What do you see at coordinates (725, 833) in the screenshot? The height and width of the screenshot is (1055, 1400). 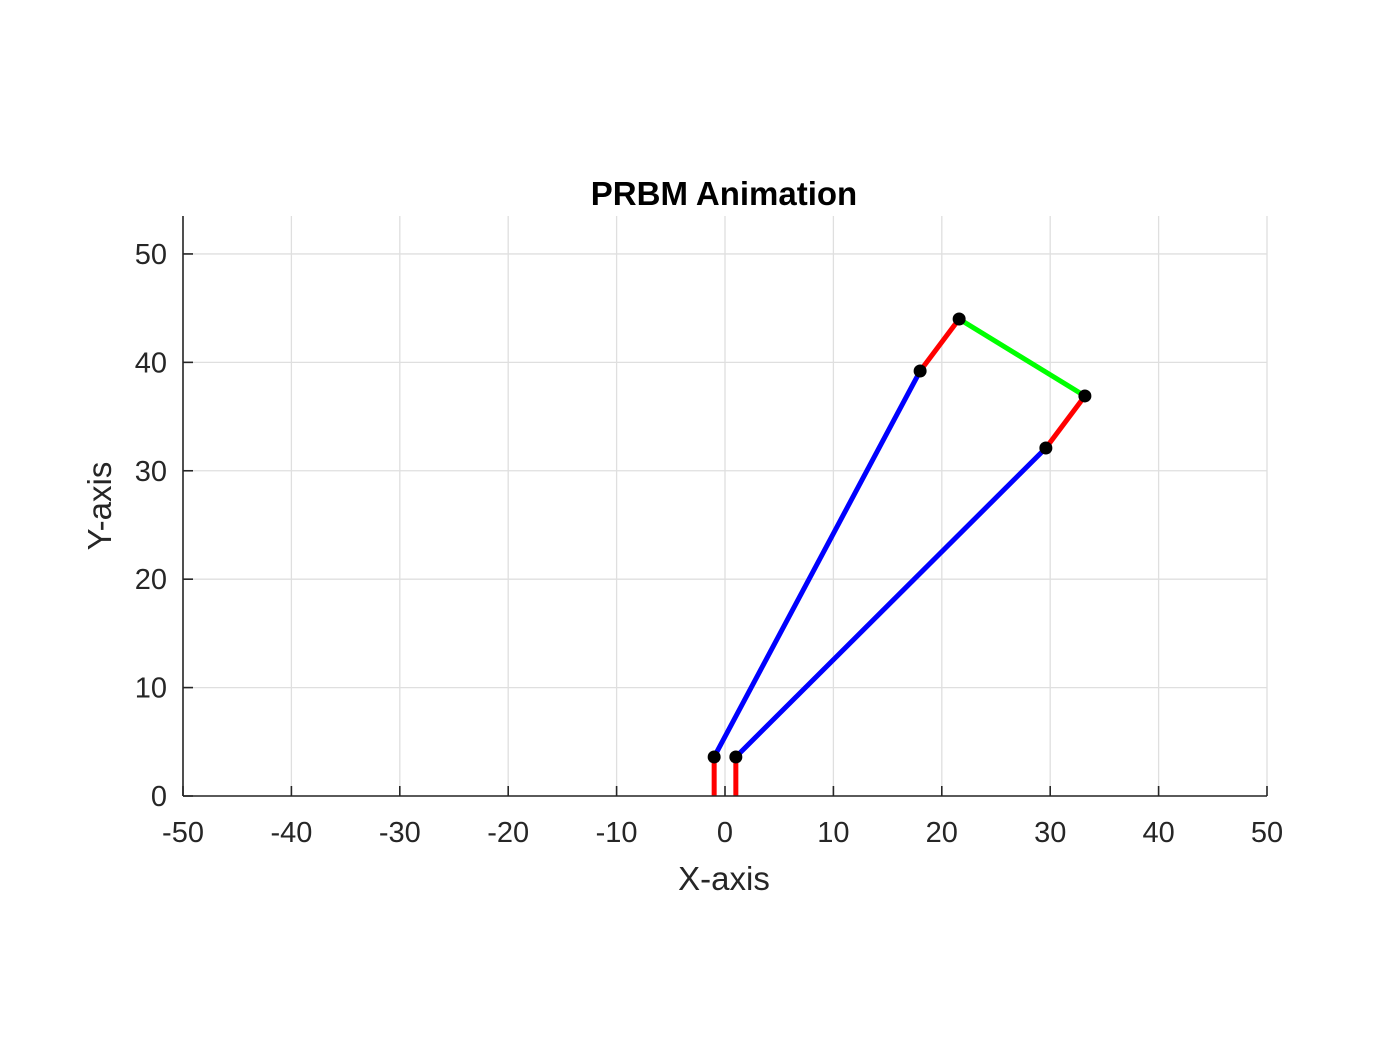 I see `x-tick-label: 0` at bounding box center [725, 833].